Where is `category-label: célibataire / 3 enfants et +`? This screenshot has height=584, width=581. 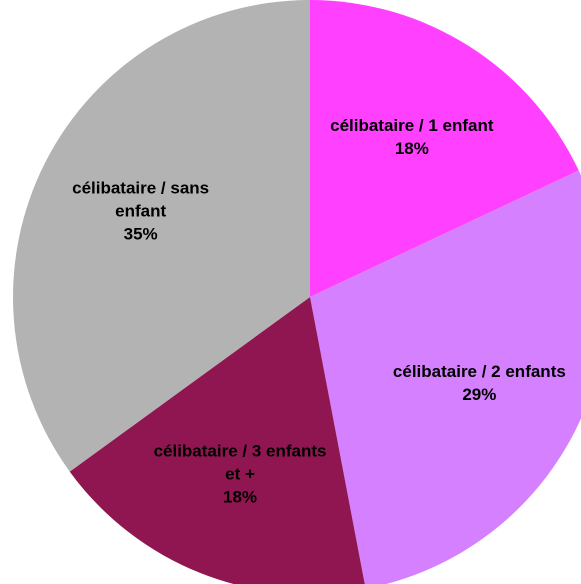
category-label: célibataire / 3 enfants et + is located at coordinates (240, 462).